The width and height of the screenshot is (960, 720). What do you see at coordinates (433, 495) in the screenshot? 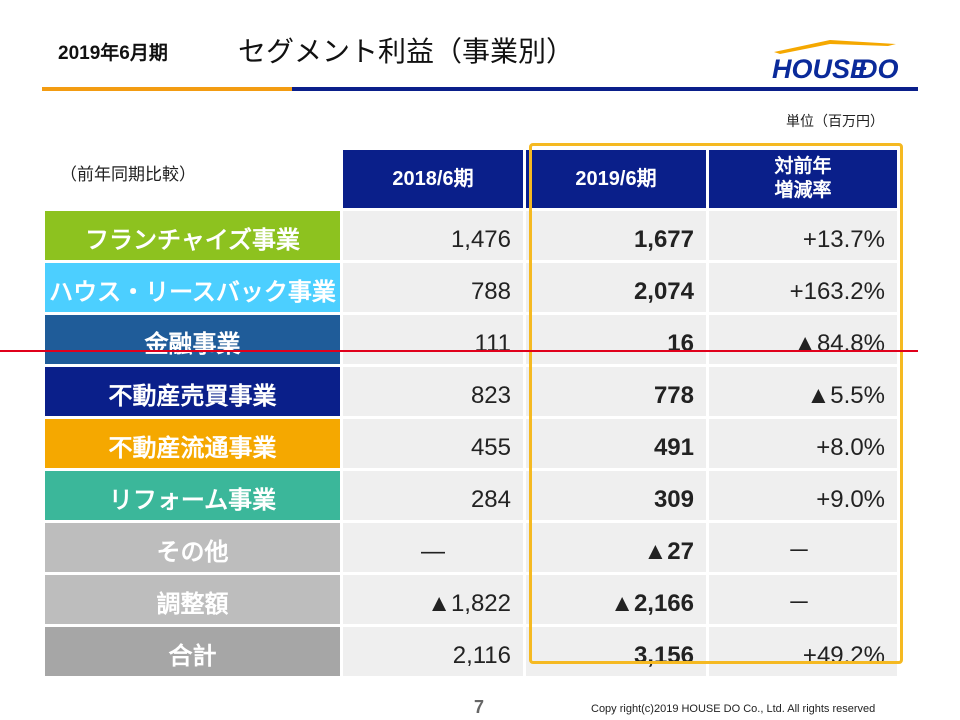
I see `value-2018: 284` at bounding box center [433, 495].